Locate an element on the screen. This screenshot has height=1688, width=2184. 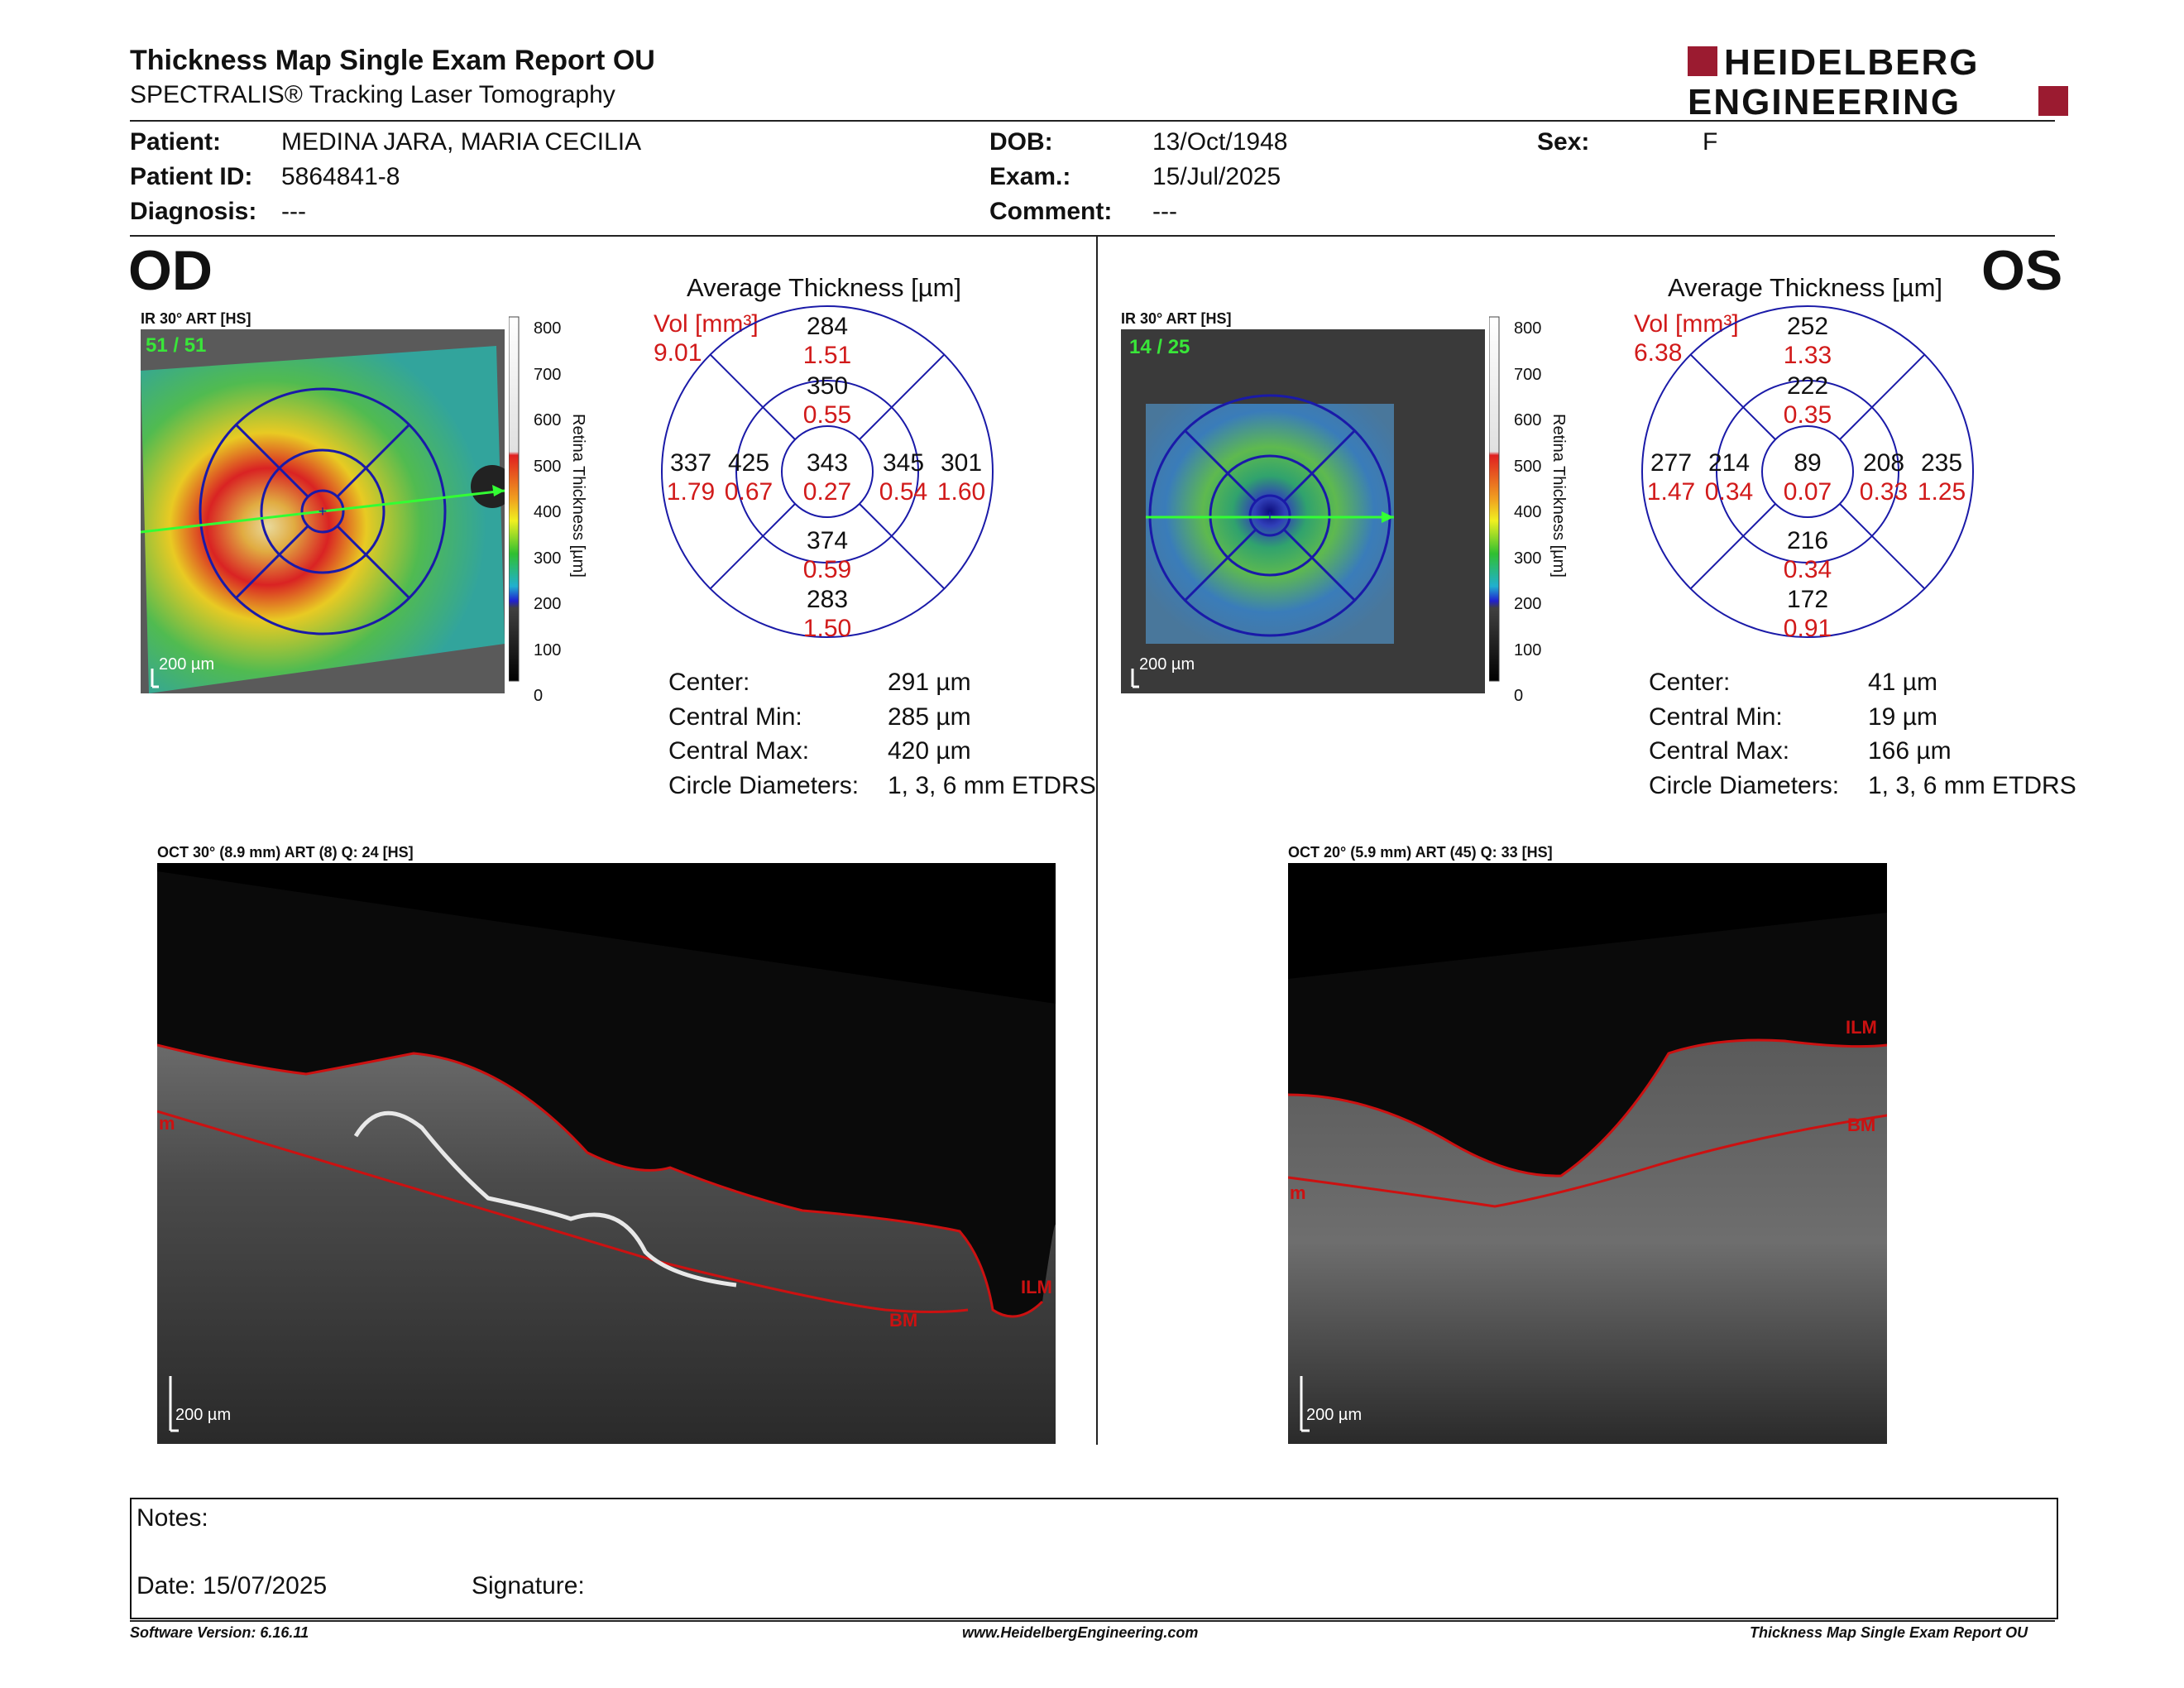
footer-divider is located at coordinates (1092, 1621).